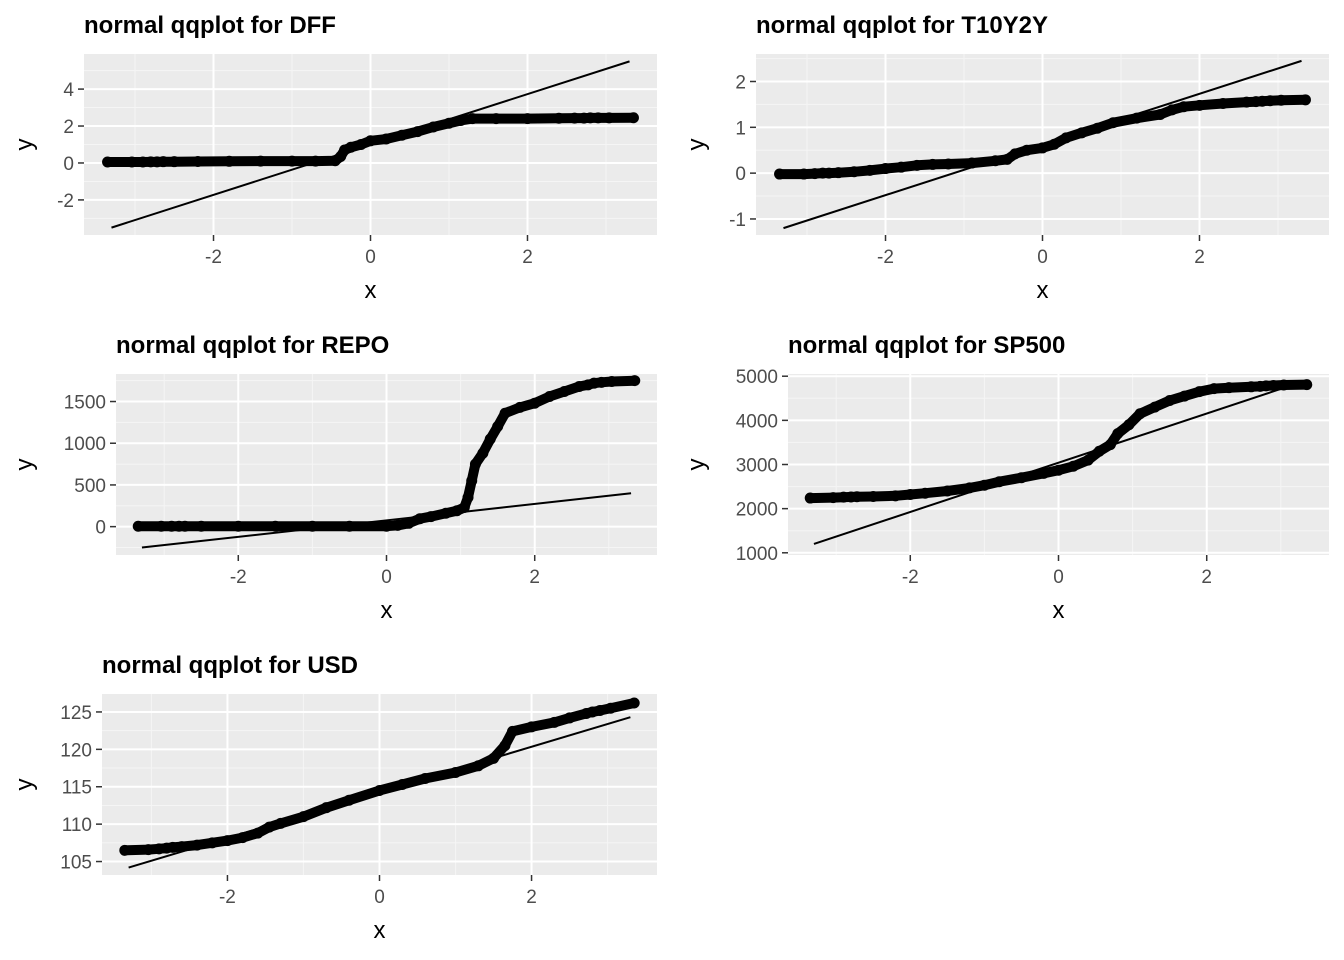 This screenshot has height=960, width=1344. I want to click on reference-line, so click(386, 520).